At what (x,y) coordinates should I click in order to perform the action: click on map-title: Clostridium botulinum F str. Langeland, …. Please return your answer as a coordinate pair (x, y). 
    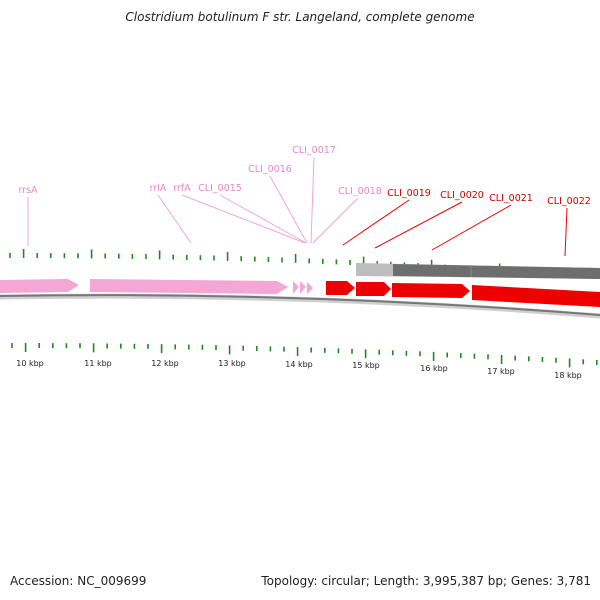
    Looking at the image, I should click on (300, 17).